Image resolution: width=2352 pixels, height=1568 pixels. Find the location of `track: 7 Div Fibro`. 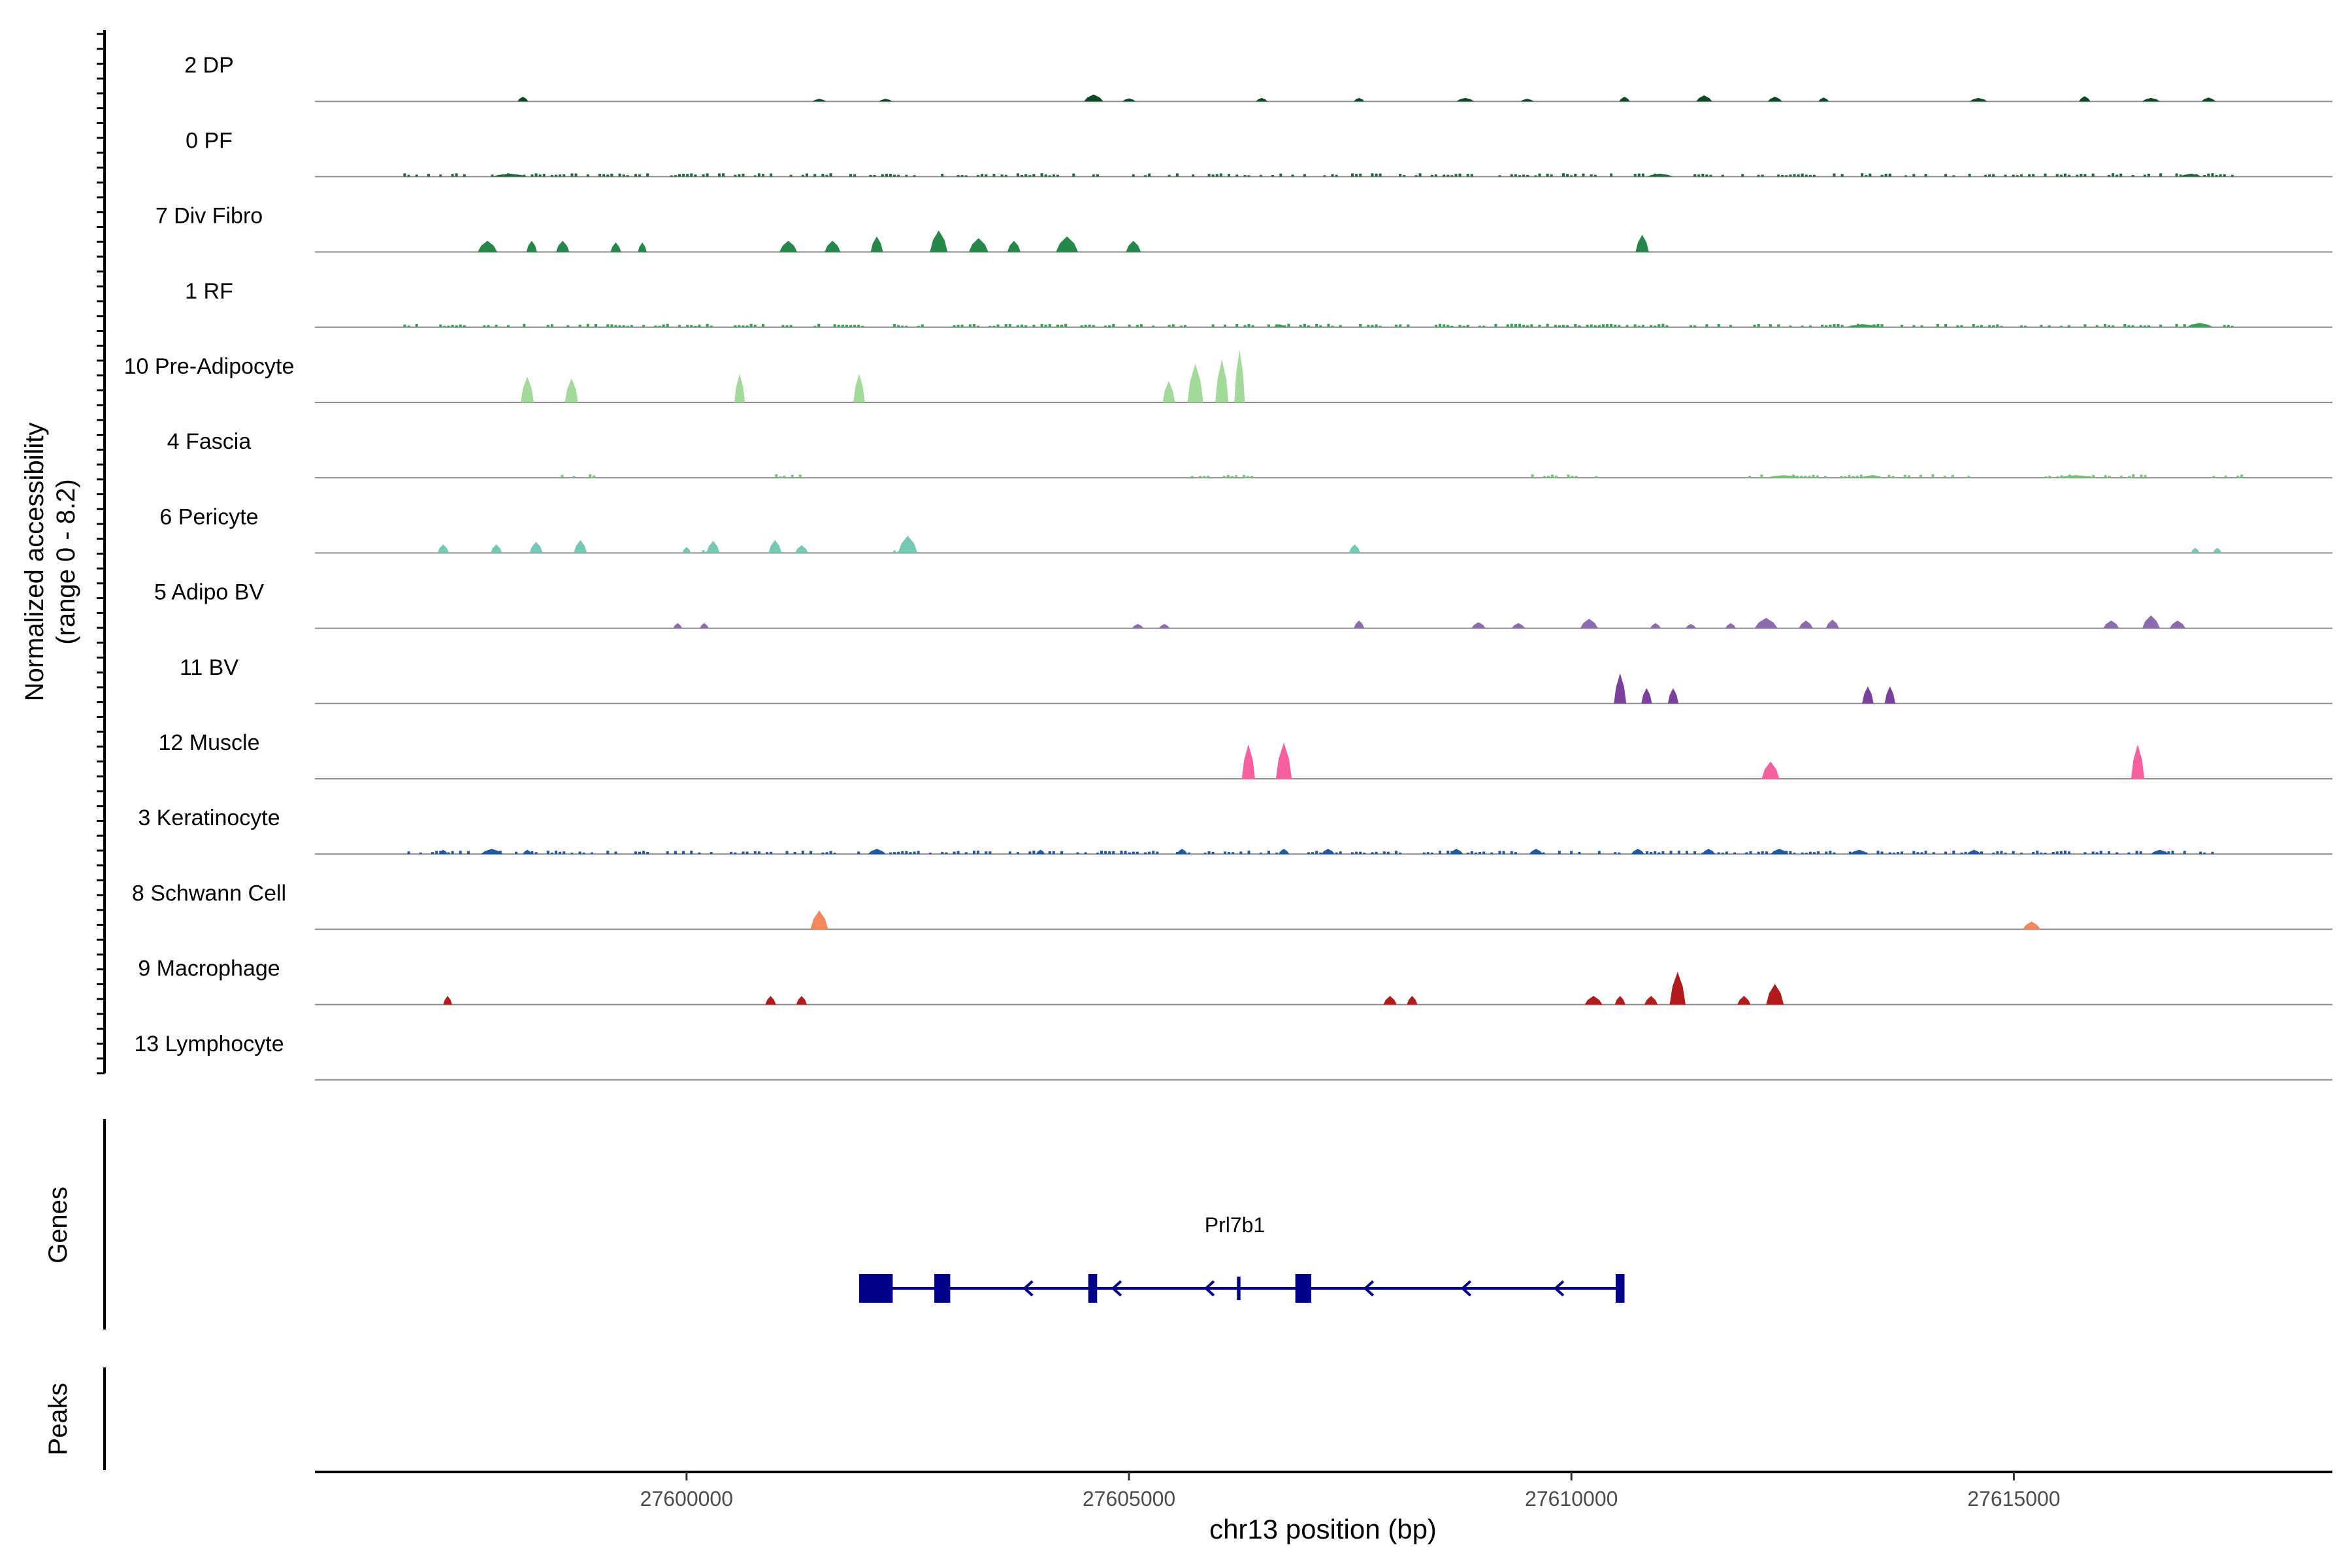

track: 7 Div Fibro is located at coordinates (1243, 228).